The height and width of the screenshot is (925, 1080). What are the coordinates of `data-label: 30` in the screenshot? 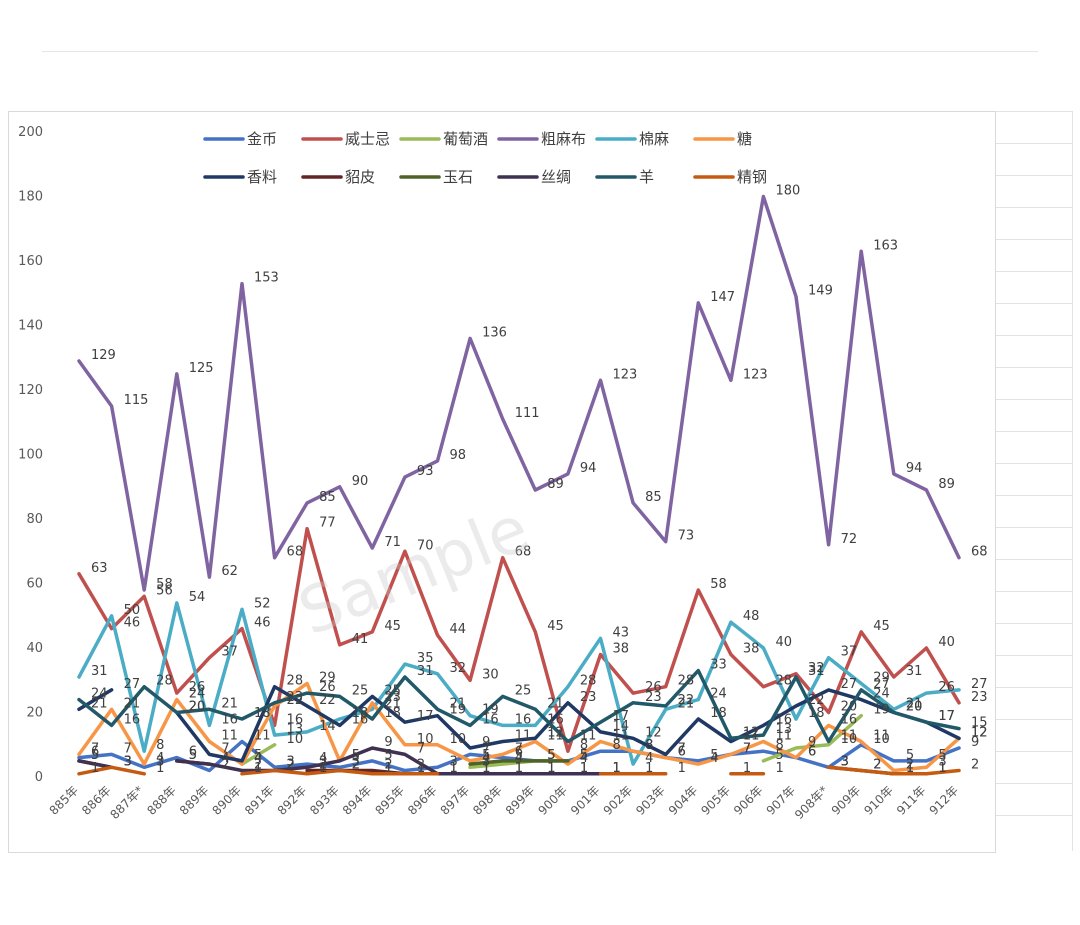 It's located at (490, 674).